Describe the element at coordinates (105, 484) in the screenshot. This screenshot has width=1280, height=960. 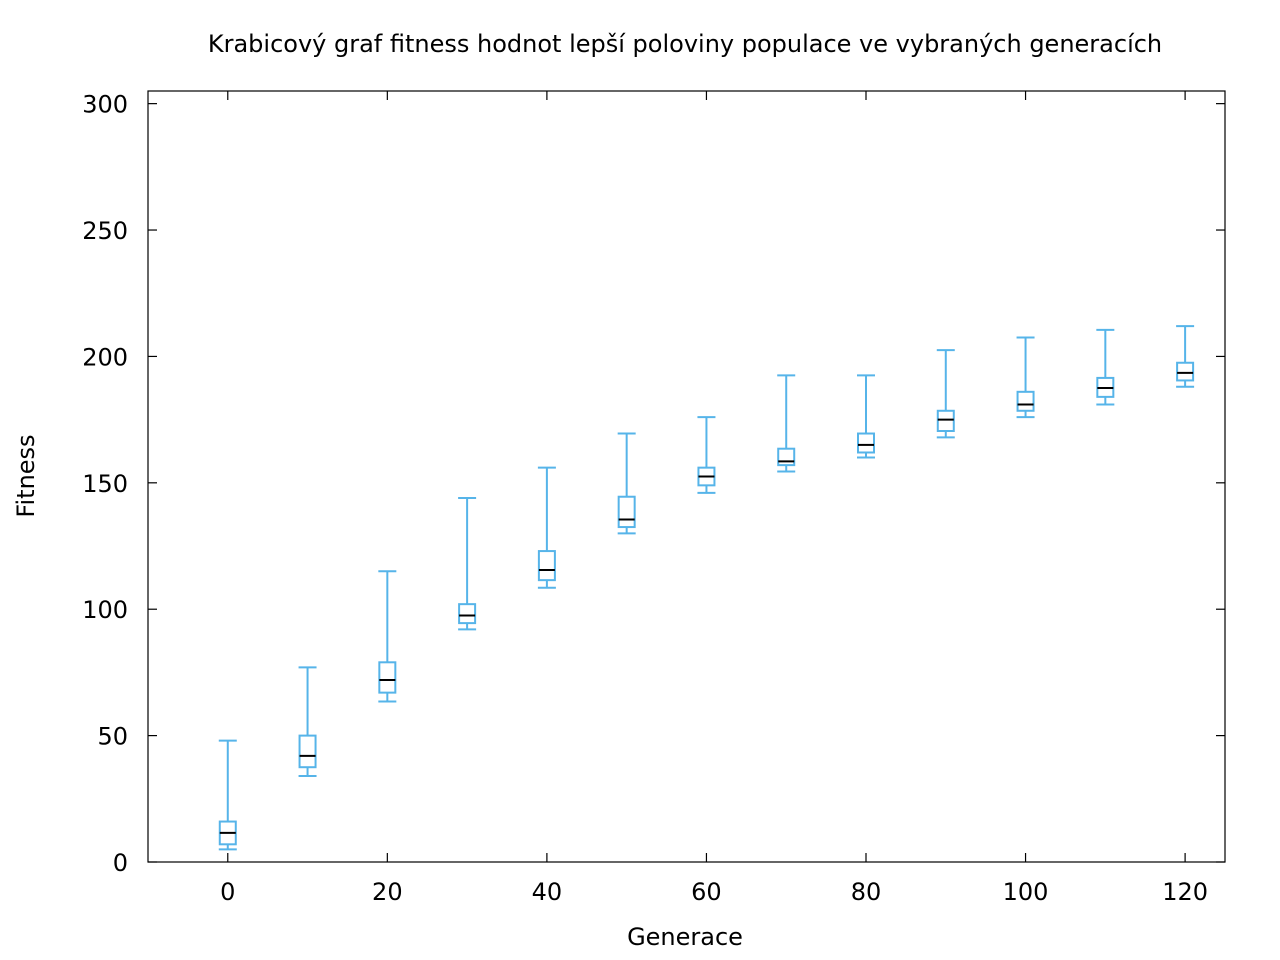
I see `y-tick-label: 150` at that location.